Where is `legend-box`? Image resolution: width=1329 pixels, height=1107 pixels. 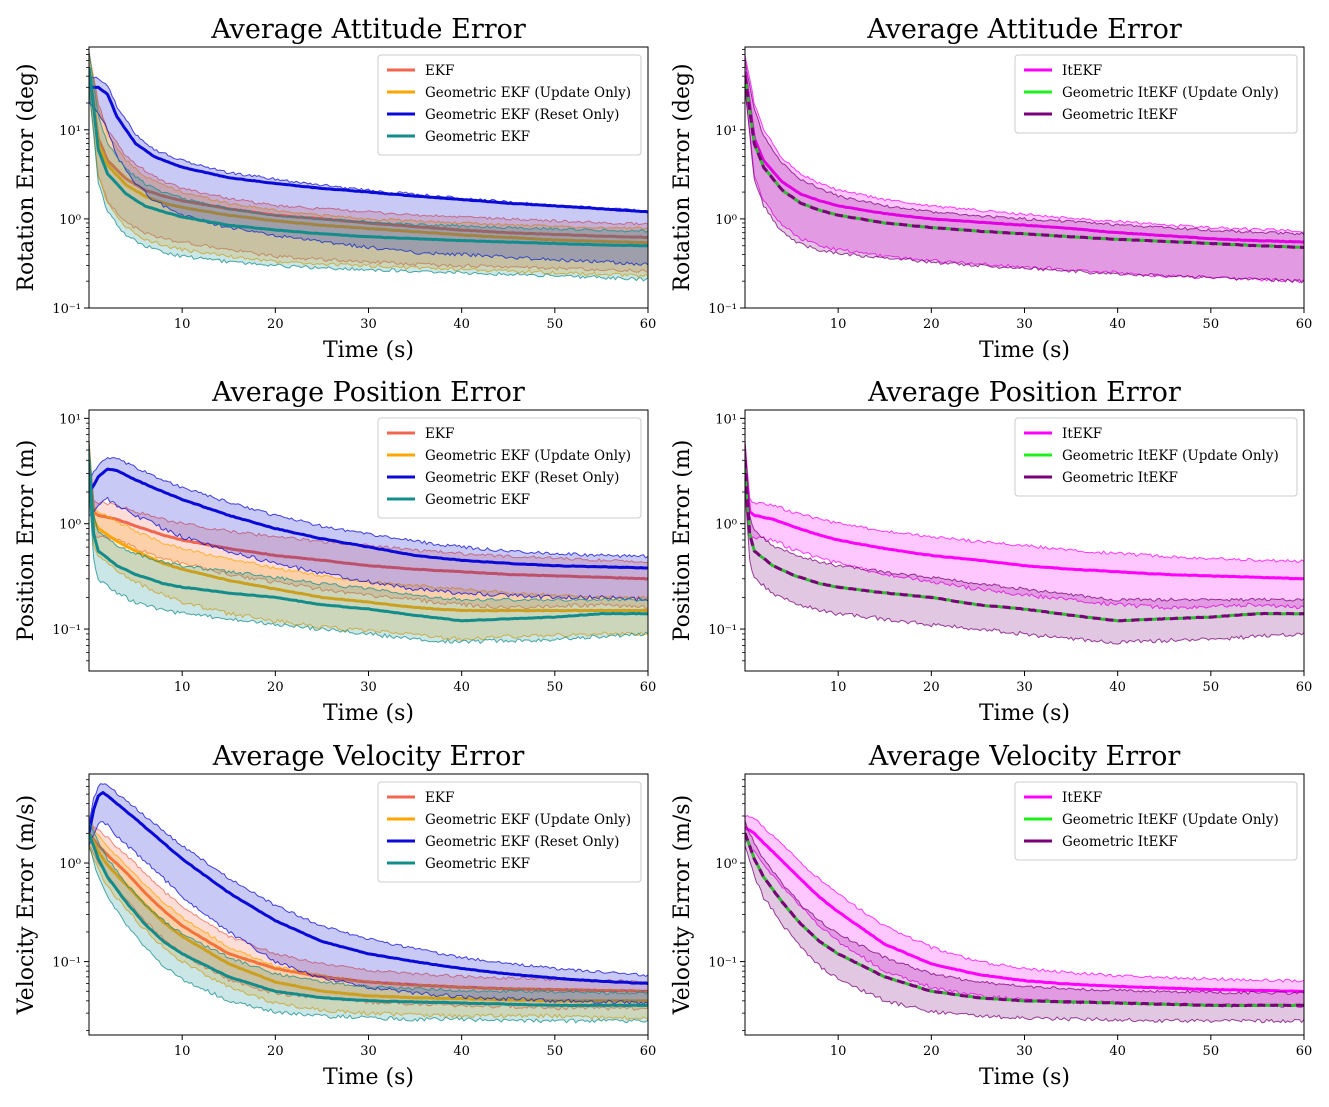
legend-box is located at coordinates (509, 832).